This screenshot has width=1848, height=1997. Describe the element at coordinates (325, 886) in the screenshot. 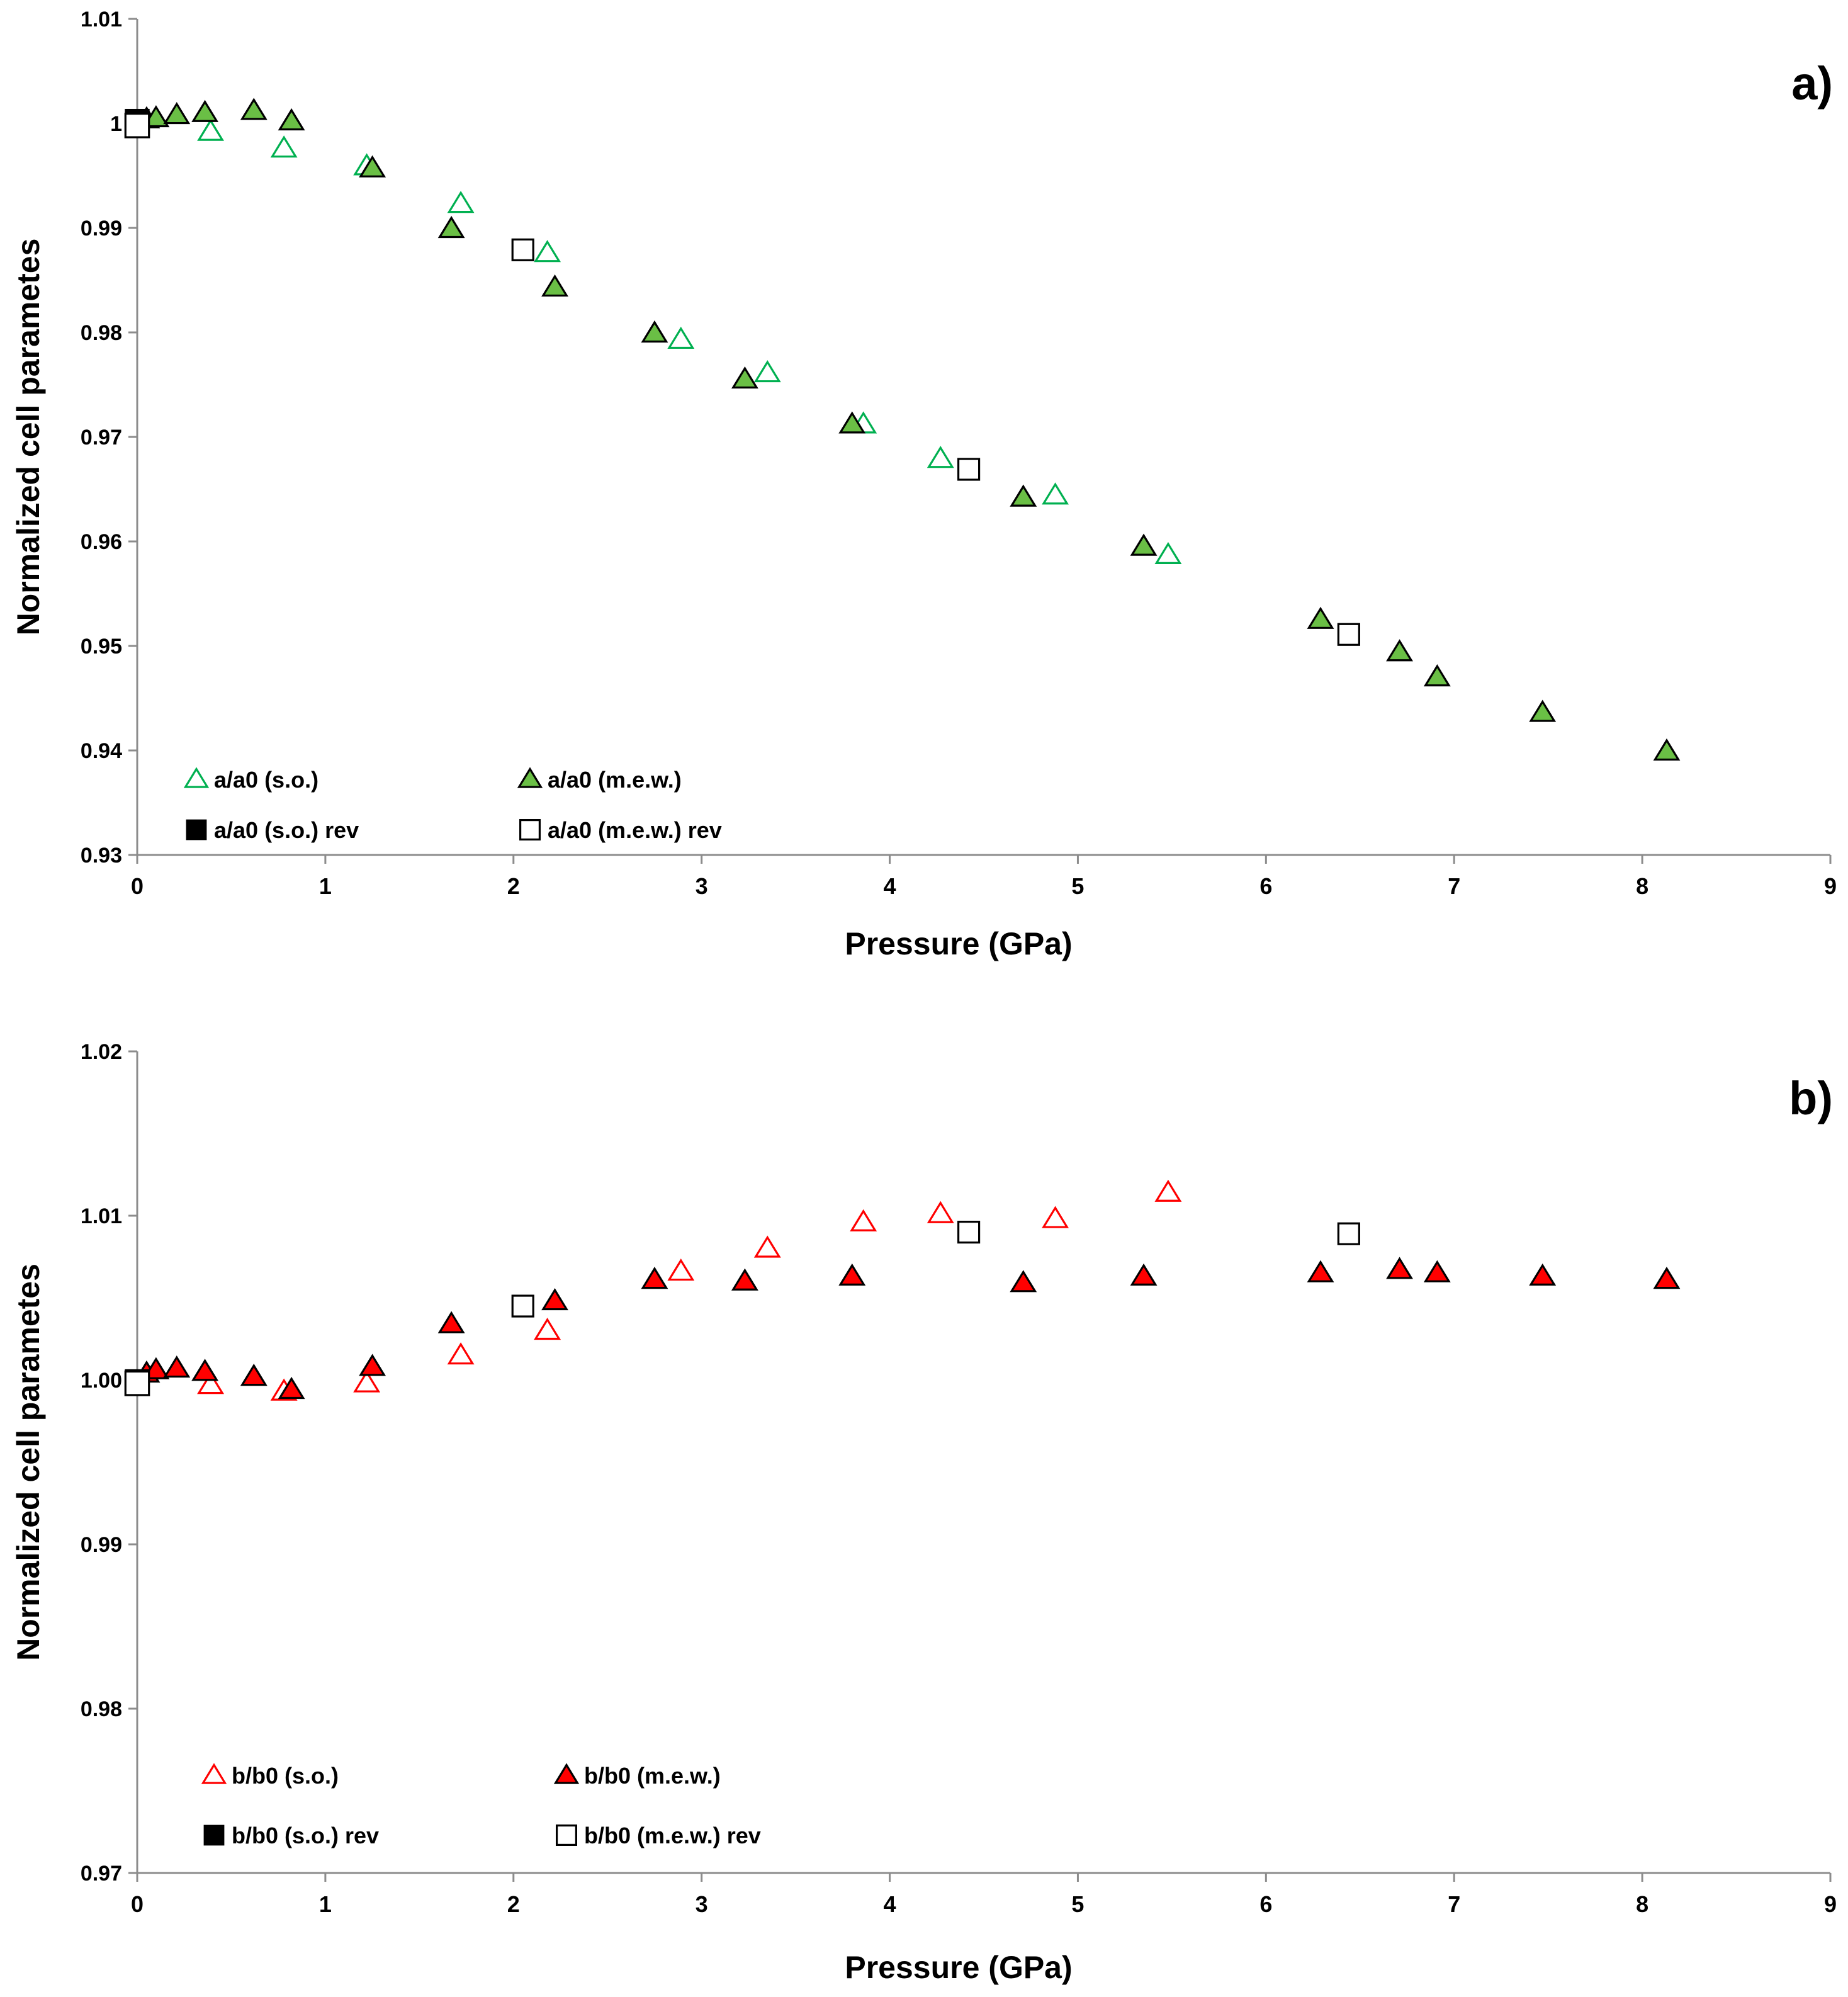

I see `panel-0-x-tick-label: 1` at that location.